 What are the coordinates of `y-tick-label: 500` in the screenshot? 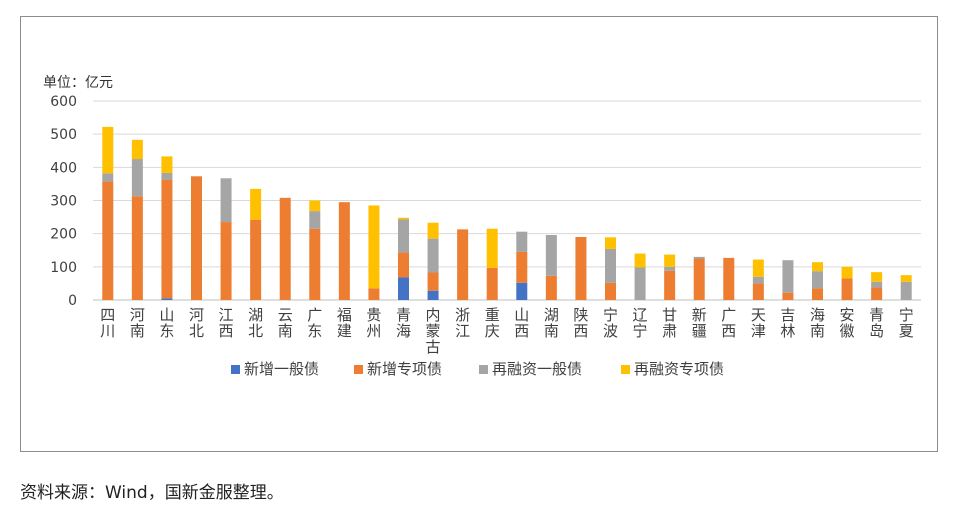 It's located at (63, 135).